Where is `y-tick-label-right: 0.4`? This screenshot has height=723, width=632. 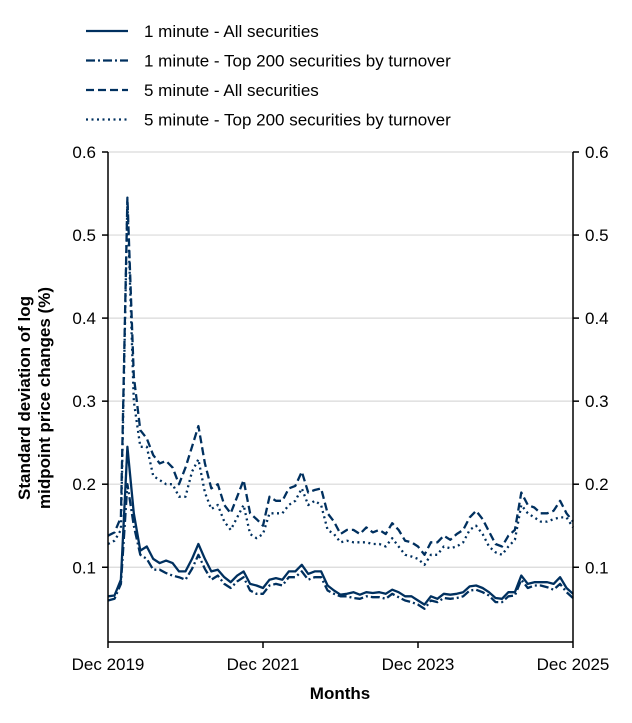
y-tick-label-right: 0.4 is located at coordinates (597, 318).